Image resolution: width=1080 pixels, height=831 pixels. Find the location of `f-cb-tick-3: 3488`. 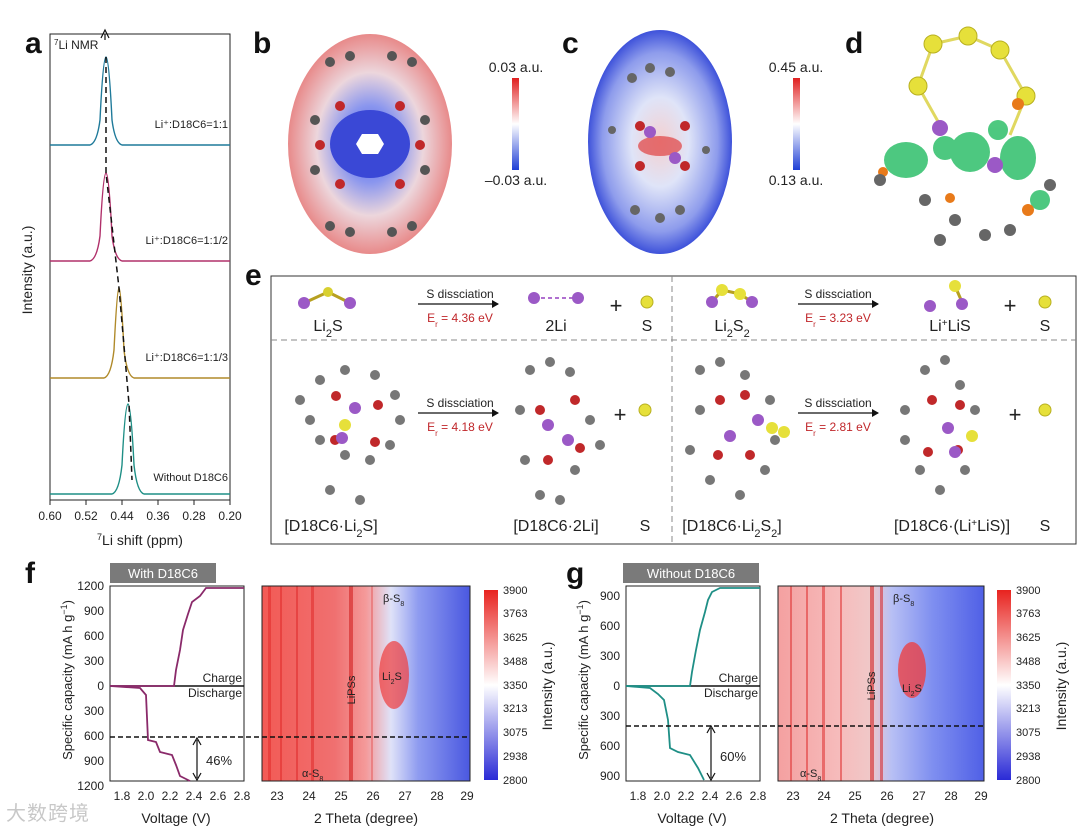

f-cb-tick-3: 3488 is located at coordinates (515, 662).